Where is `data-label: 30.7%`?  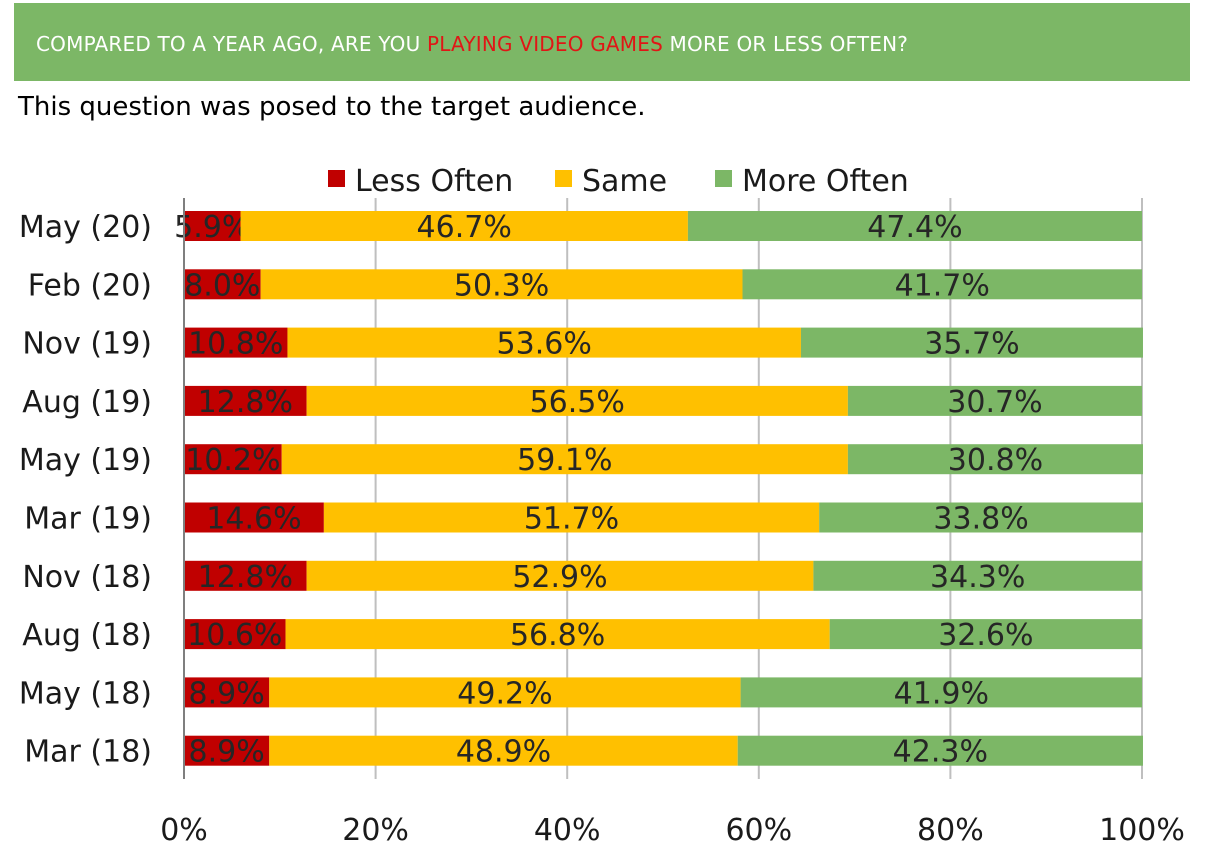
data-label: 30.7% is located at coordinates (994, 402).